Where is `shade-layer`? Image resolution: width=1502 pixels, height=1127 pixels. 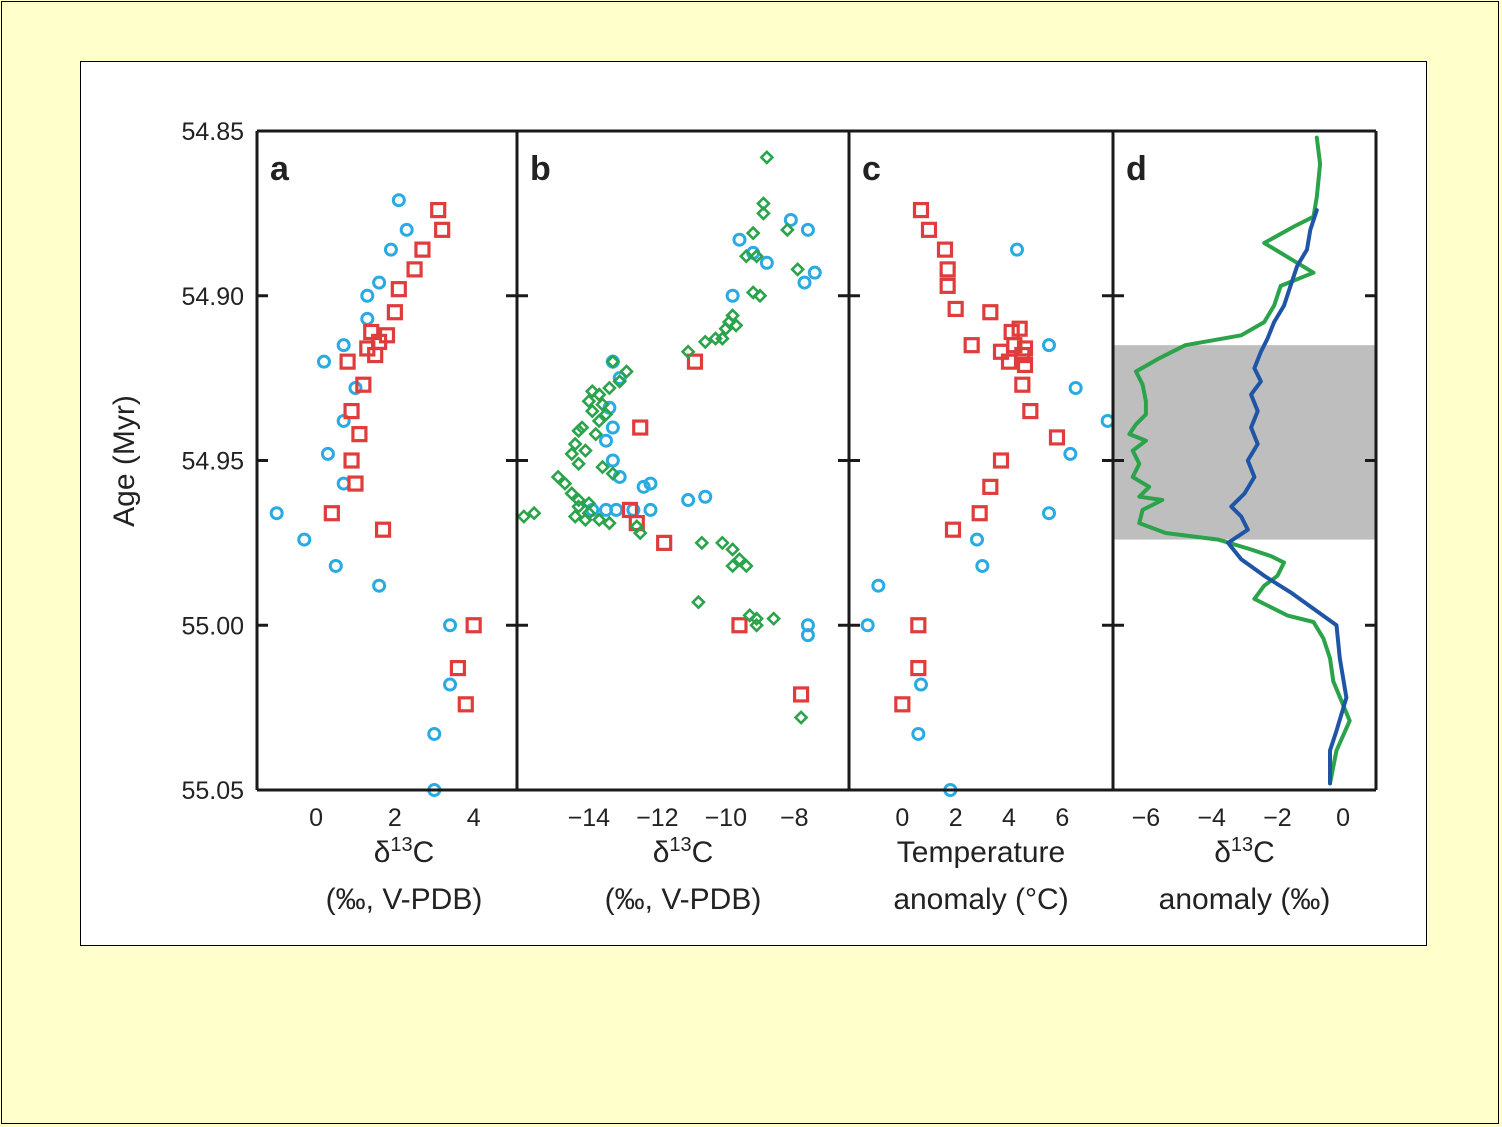
shade-layer is located at coordinates (1244, 442).